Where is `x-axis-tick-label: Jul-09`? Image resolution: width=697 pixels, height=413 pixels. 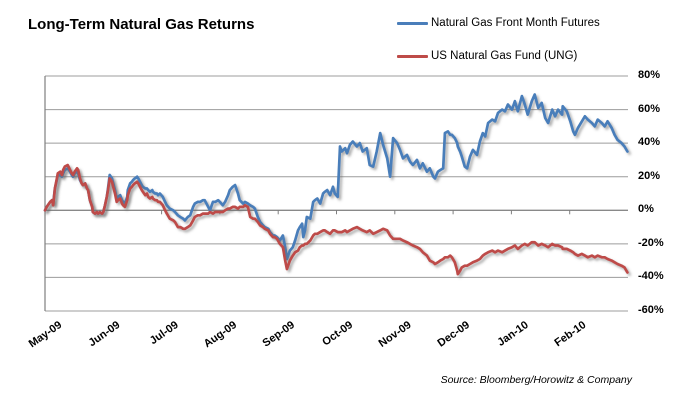 x-axis-tick-label: Jul-09 is located at coordinates (164, 333).